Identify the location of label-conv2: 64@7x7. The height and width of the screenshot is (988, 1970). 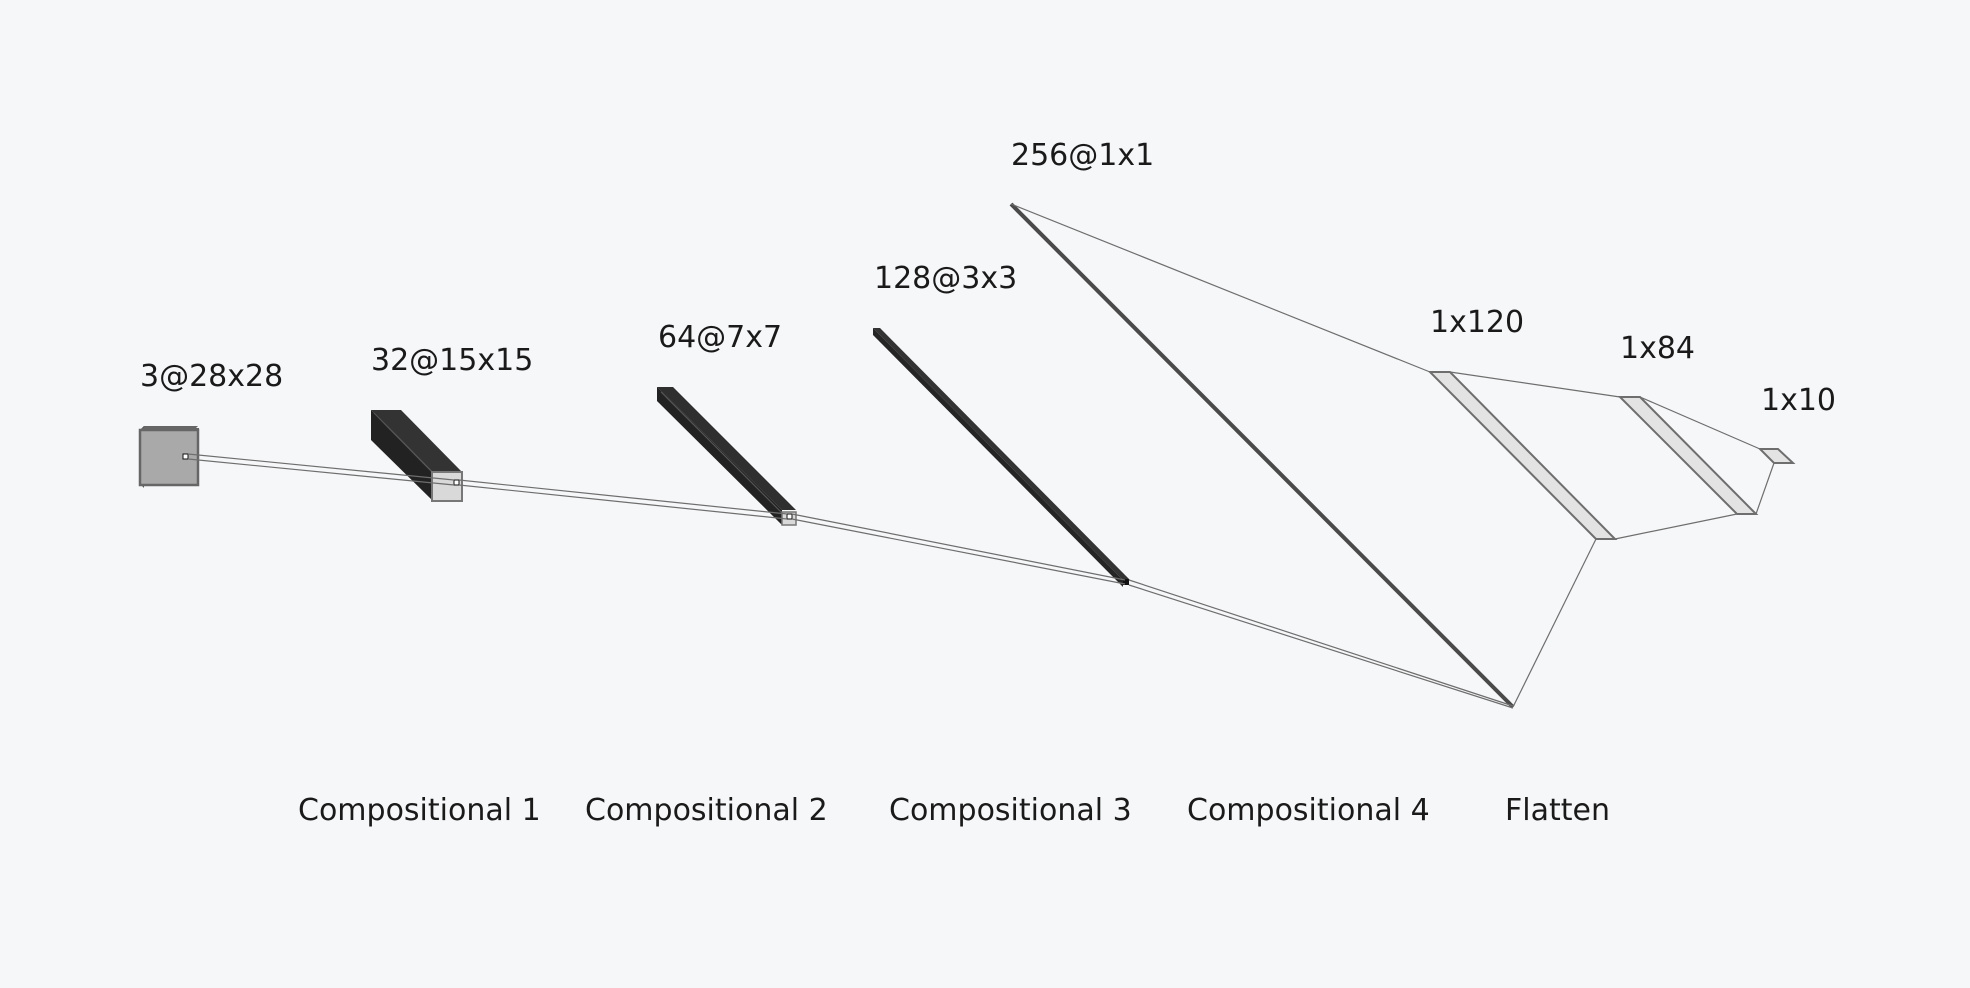
(720, 337).